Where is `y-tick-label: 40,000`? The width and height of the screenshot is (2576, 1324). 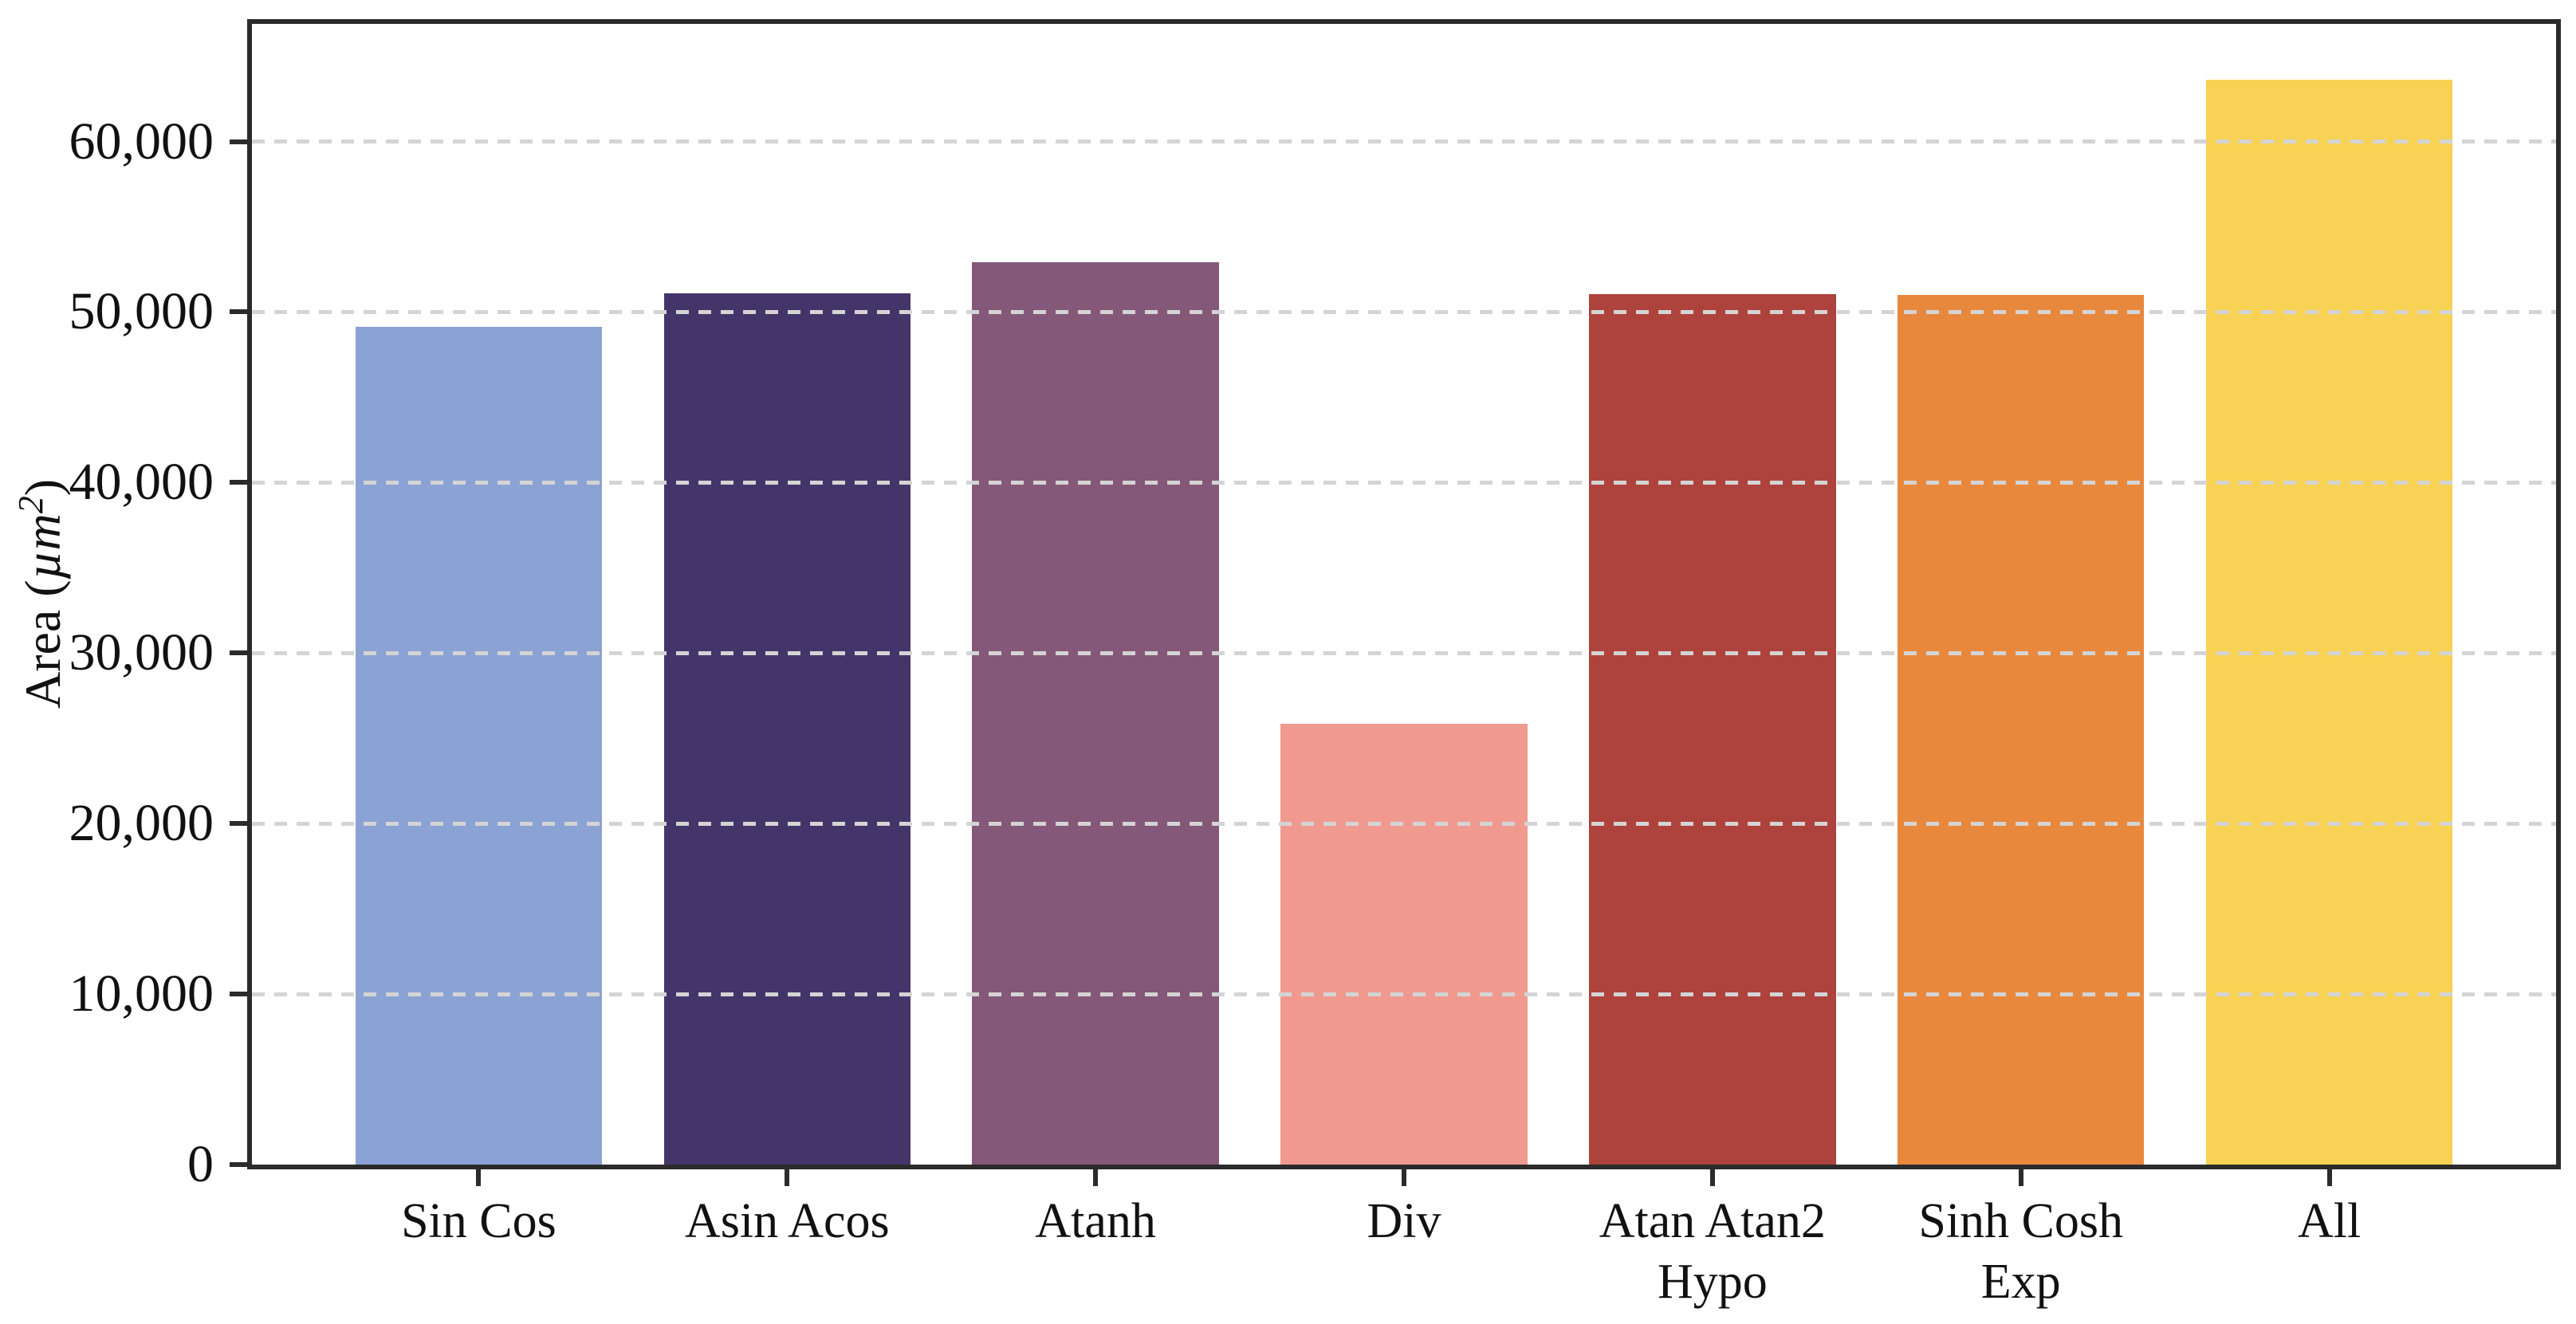
y-tick-label: 40,000 is located at coordinates (141, 482).